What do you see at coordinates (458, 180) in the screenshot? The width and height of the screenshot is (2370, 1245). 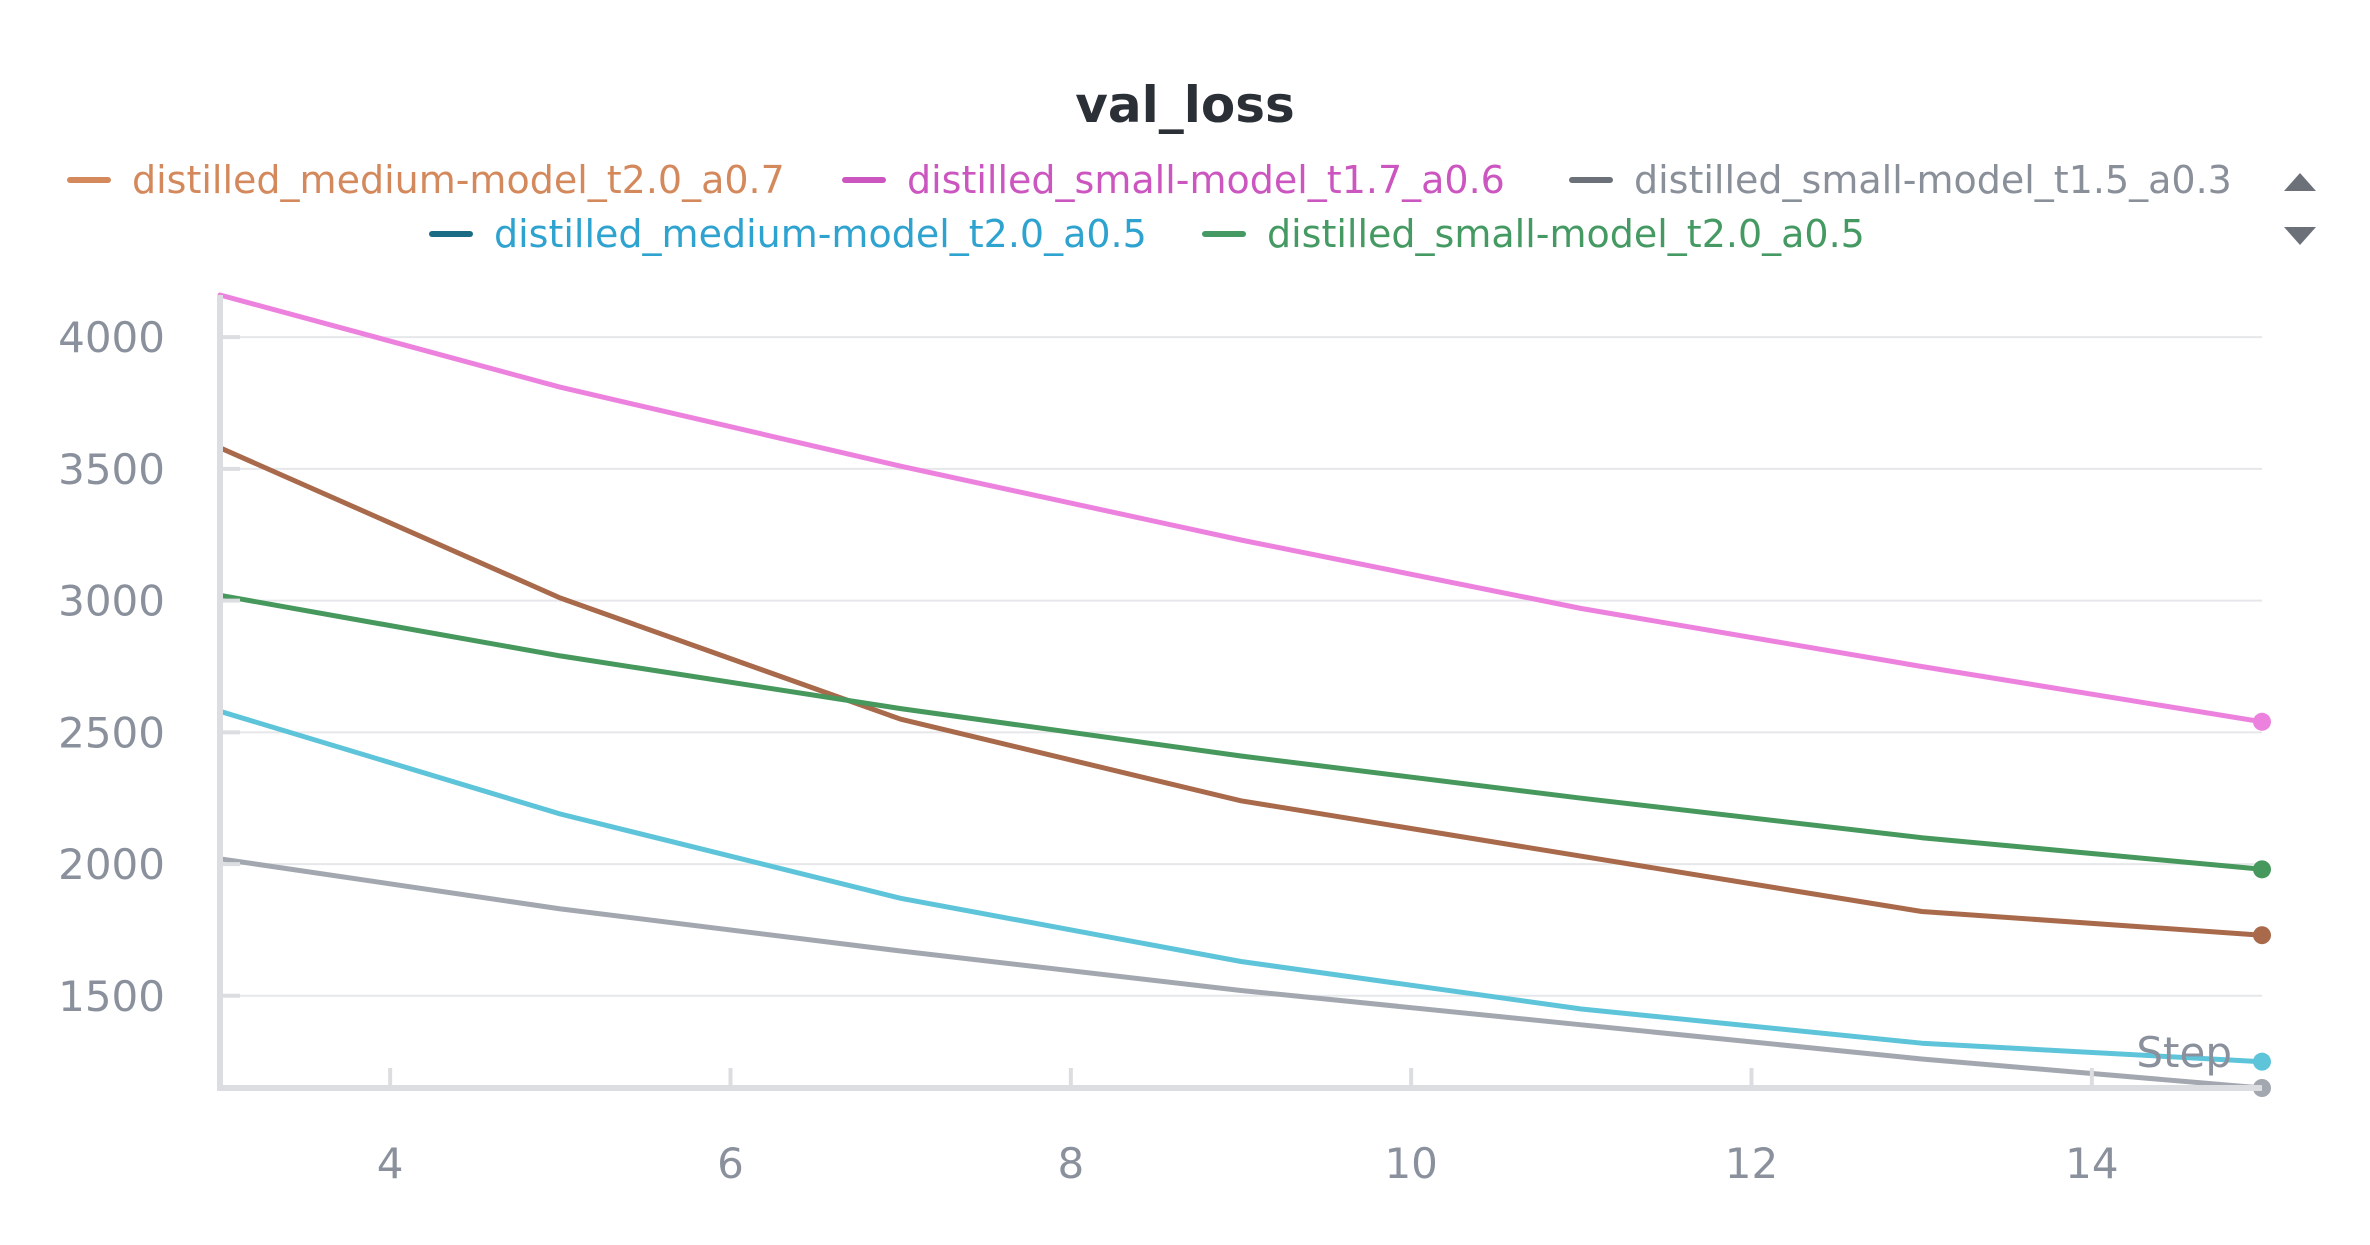 I see `legend-item-1: distilled_medium-model_t2.0_a0.7` at bounding box center [458, 180].